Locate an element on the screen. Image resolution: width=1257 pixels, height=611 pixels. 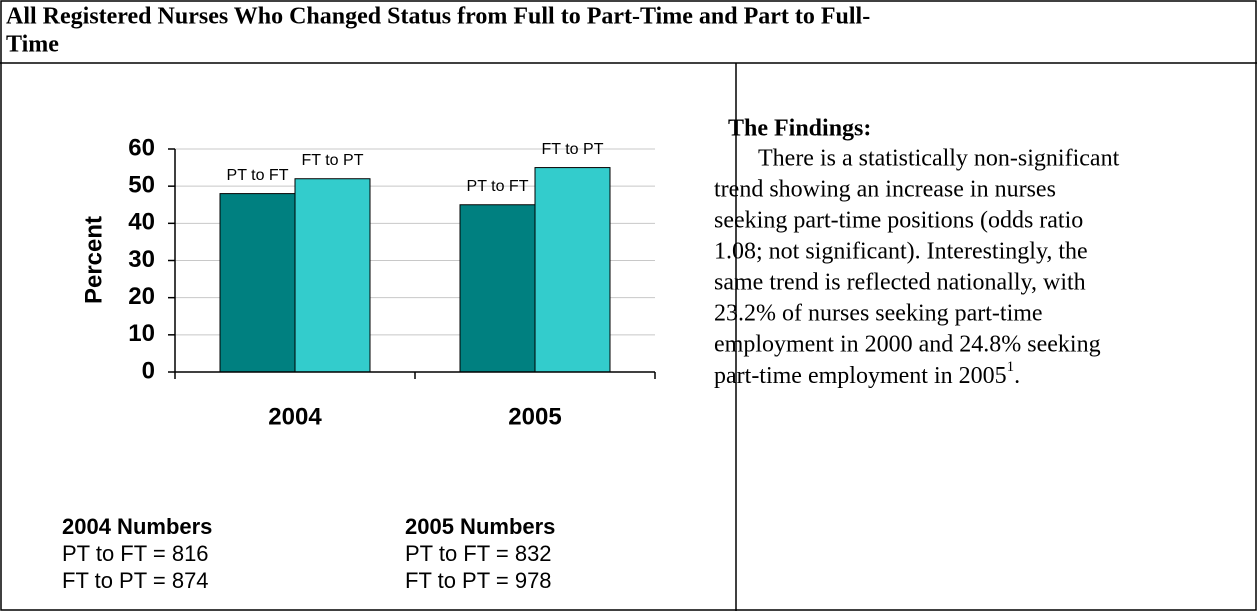
numbers-heading: 2004 Numbers is located at coordinates (137, 526).